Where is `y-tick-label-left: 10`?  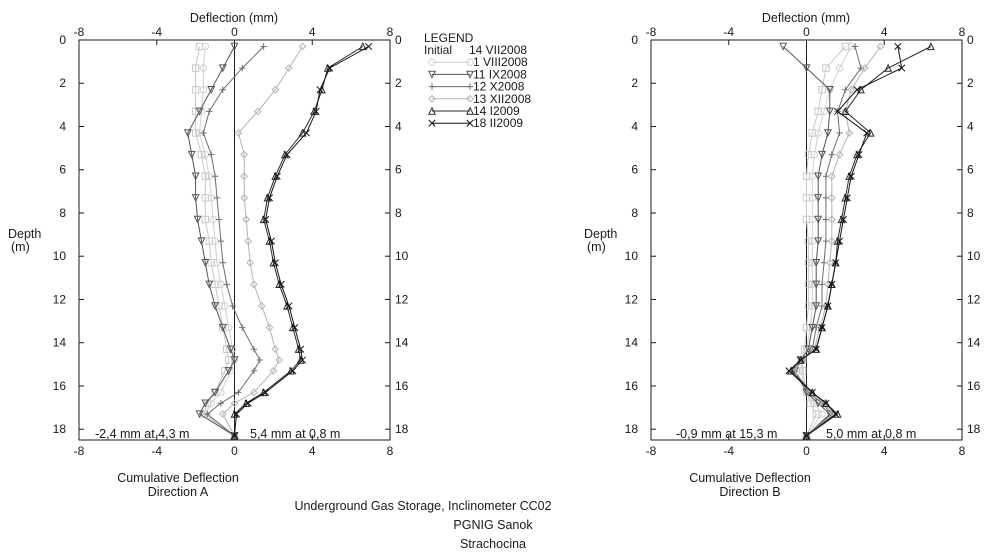
y-tick-label-left: 10 is located at coordinates (632, 256).